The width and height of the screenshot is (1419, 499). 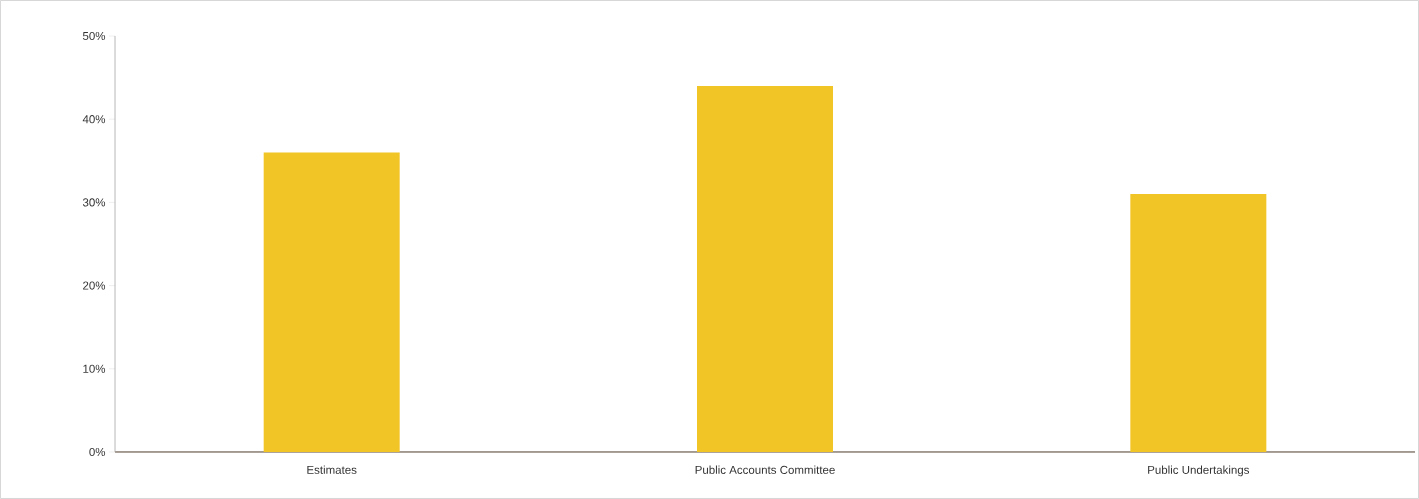 I want to click on y-tick-label: 0%, so click(x=97, y=452).